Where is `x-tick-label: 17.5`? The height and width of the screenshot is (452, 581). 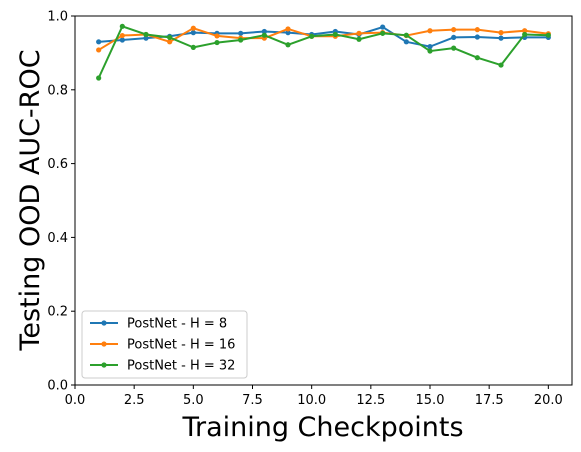 x-tick-label: 17.5 is located at coordinates (489, 400).